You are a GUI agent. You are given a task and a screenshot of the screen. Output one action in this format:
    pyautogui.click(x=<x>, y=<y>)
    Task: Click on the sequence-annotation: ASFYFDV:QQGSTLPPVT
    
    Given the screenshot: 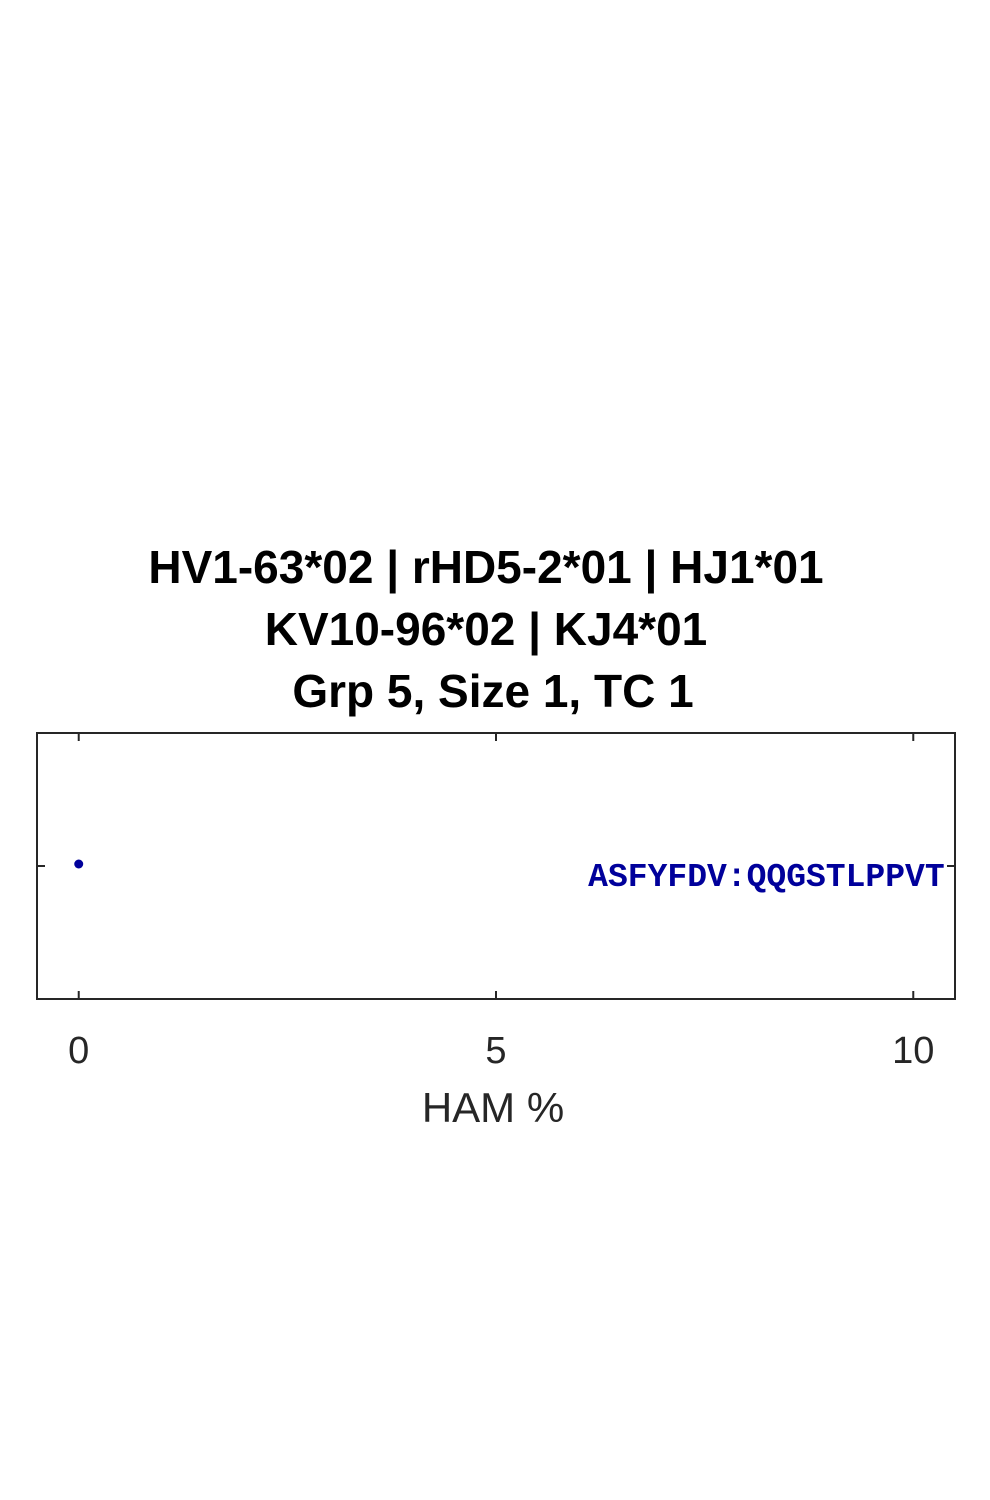 What is the action you would take?
    pyautogui.click(x=766, y=877)
    